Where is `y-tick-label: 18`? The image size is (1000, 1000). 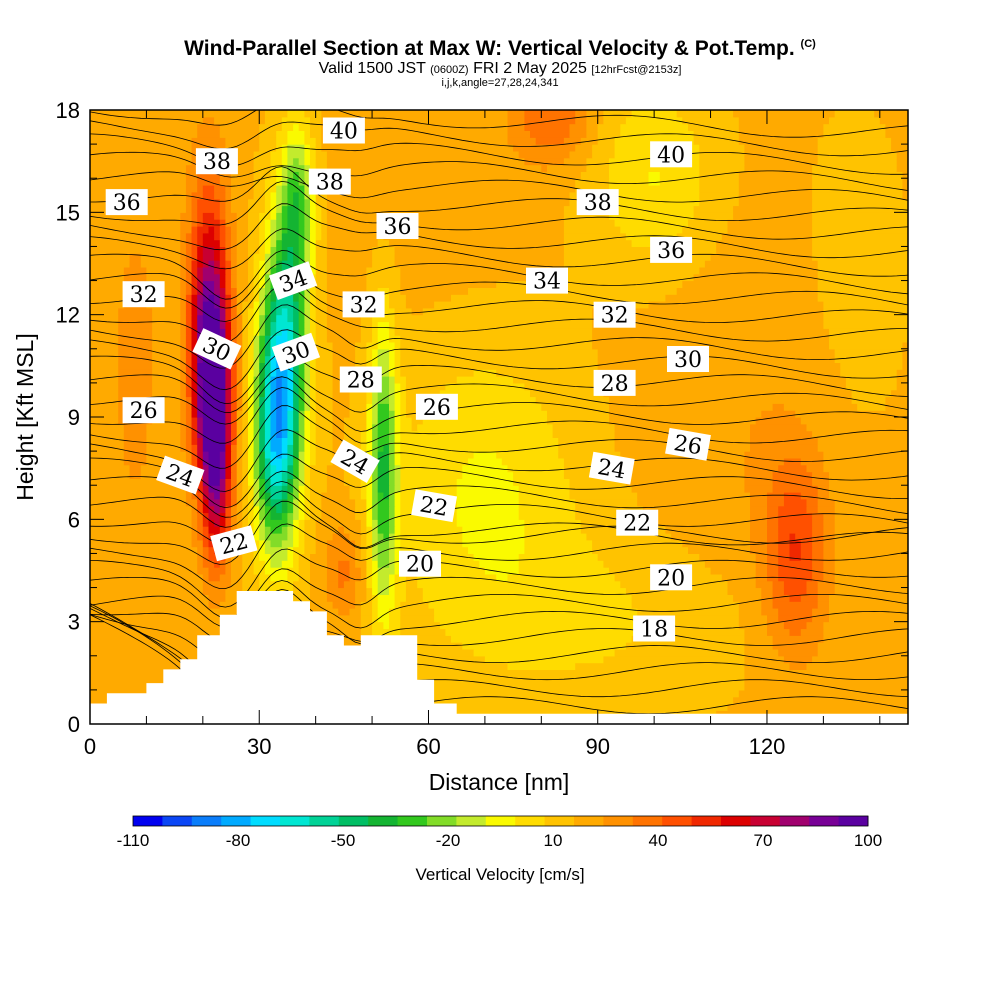 y-tick-label: 18 is located at coordinates (68, 110).